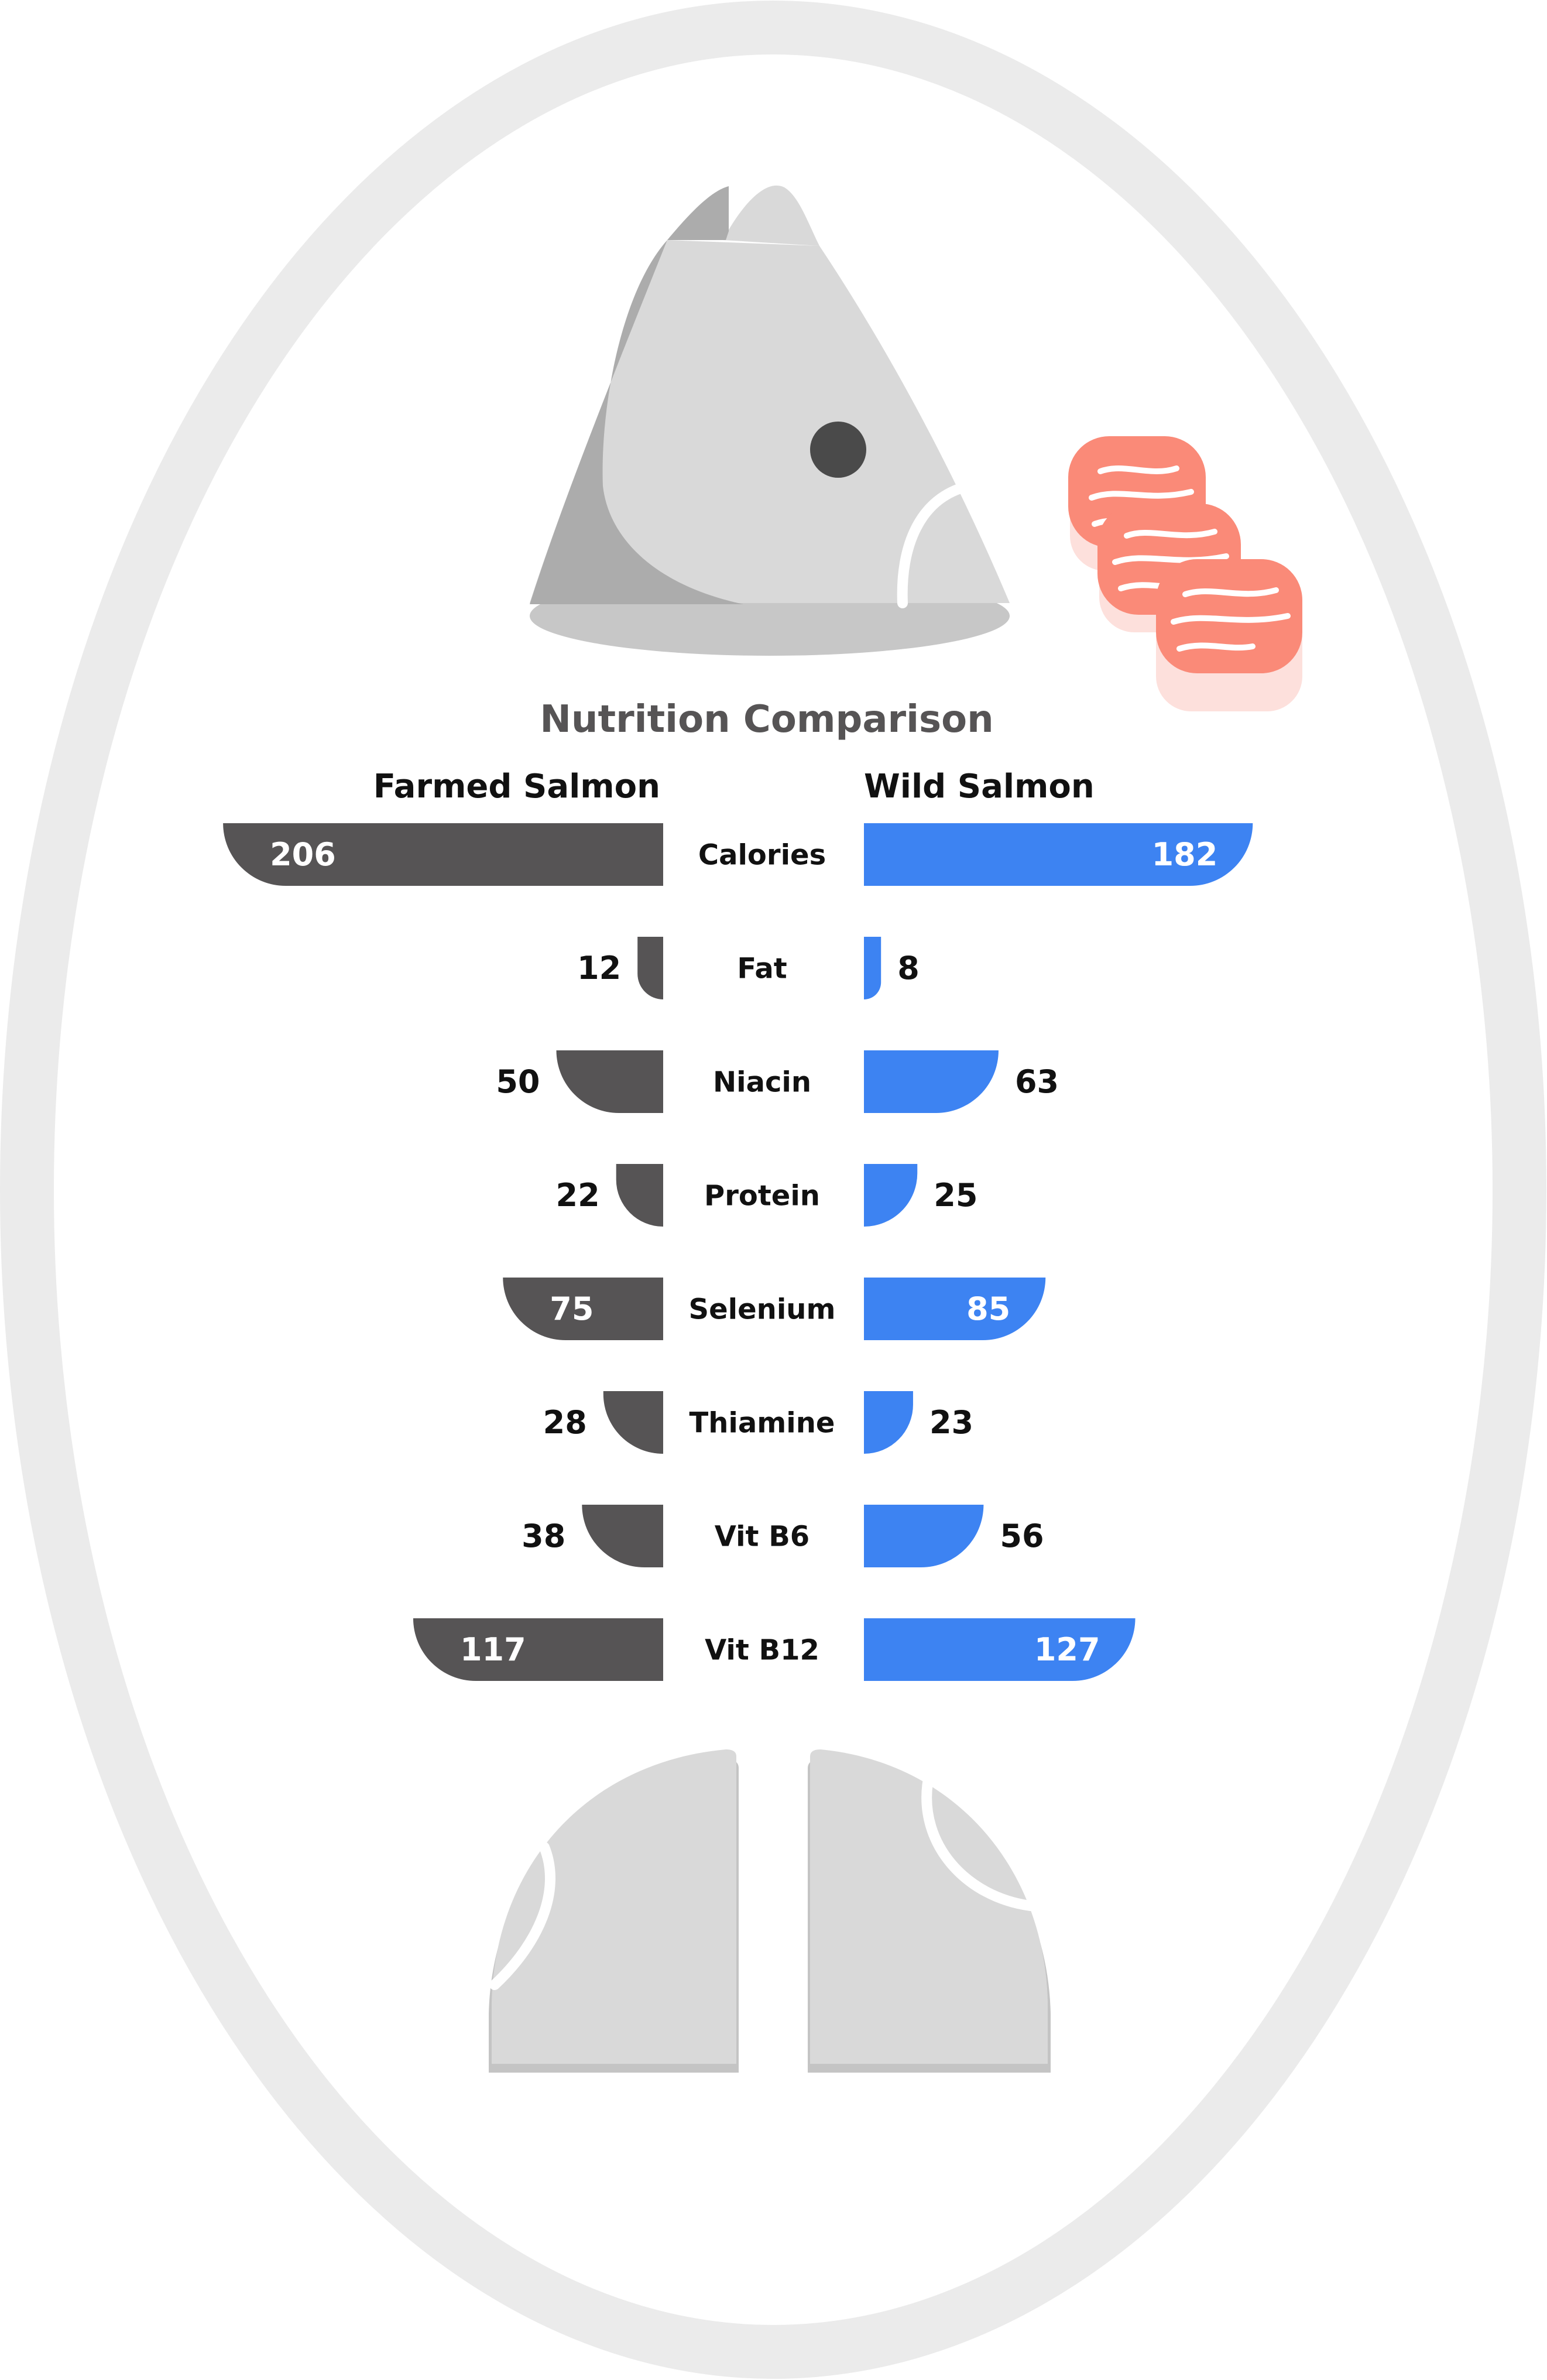 Image resolution: width=1547 pixels, height=2380 pixels. What do you see at coordinates (762, 1082) in the screenshot?
I see `category-label-niacin: Niacin` at bounding box center [762, 1082].